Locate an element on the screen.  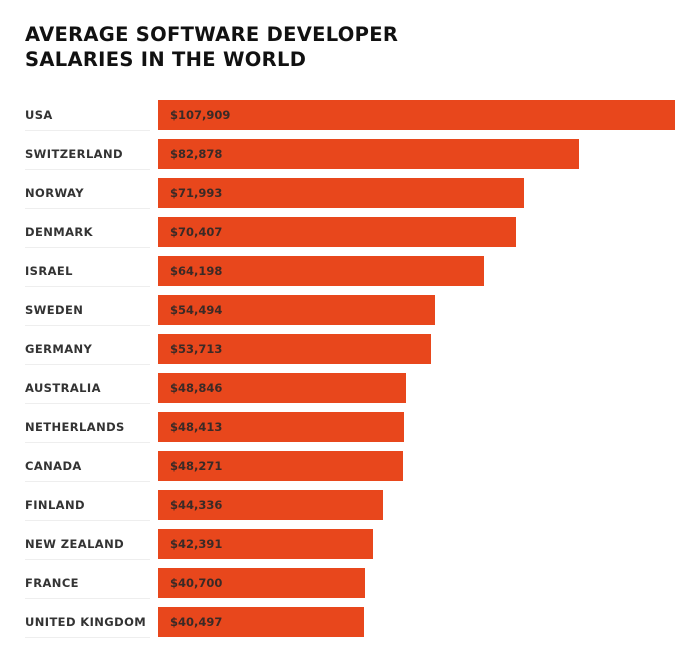
bar-row: ISRAEL $64,198 is located at coordinates (350, 271).